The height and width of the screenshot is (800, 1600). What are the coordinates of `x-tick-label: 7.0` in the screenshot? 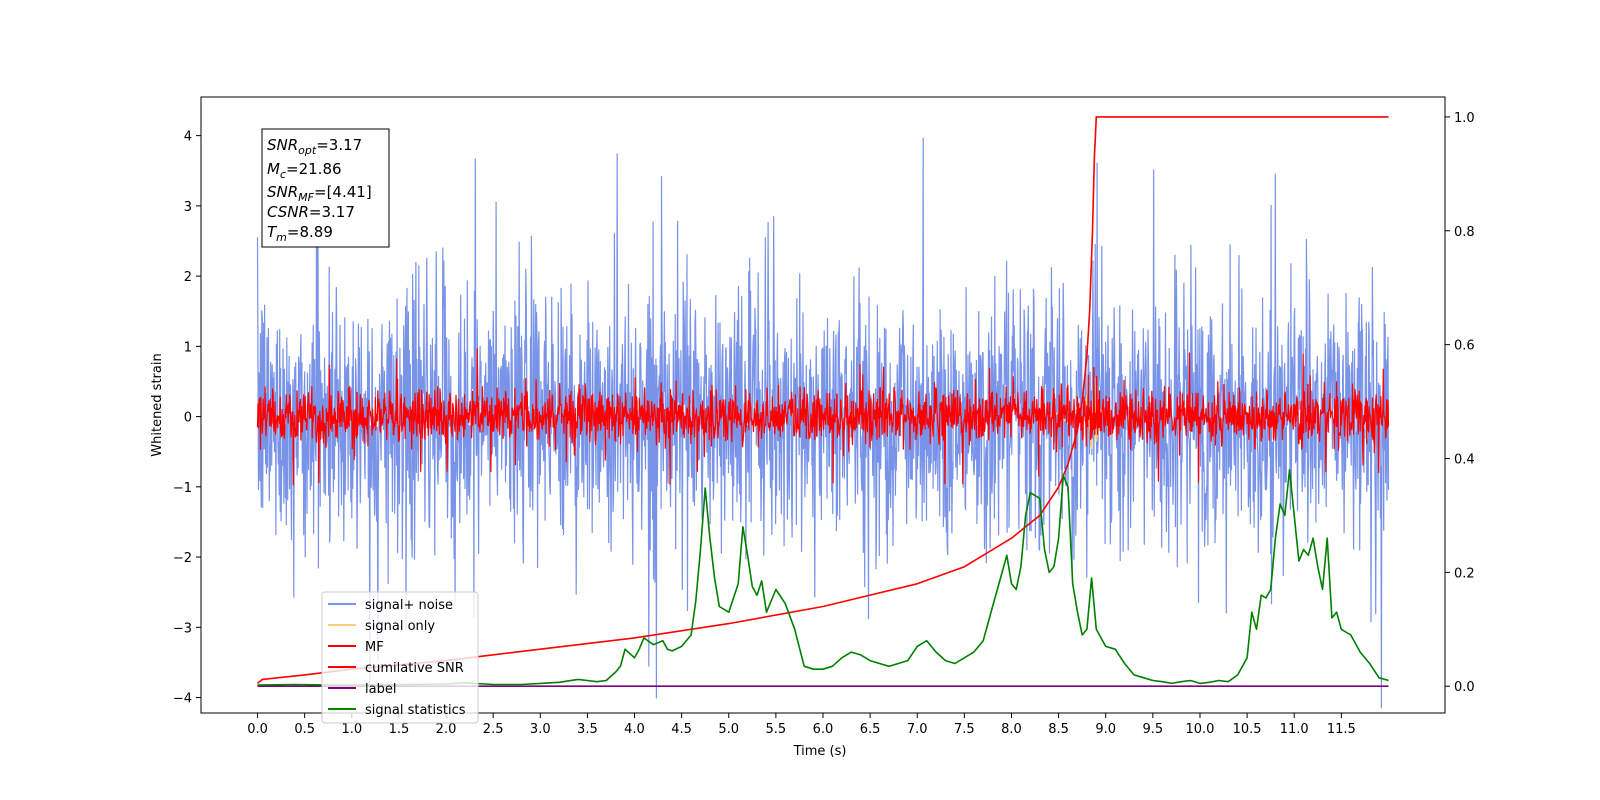 It's located at (917, 729).